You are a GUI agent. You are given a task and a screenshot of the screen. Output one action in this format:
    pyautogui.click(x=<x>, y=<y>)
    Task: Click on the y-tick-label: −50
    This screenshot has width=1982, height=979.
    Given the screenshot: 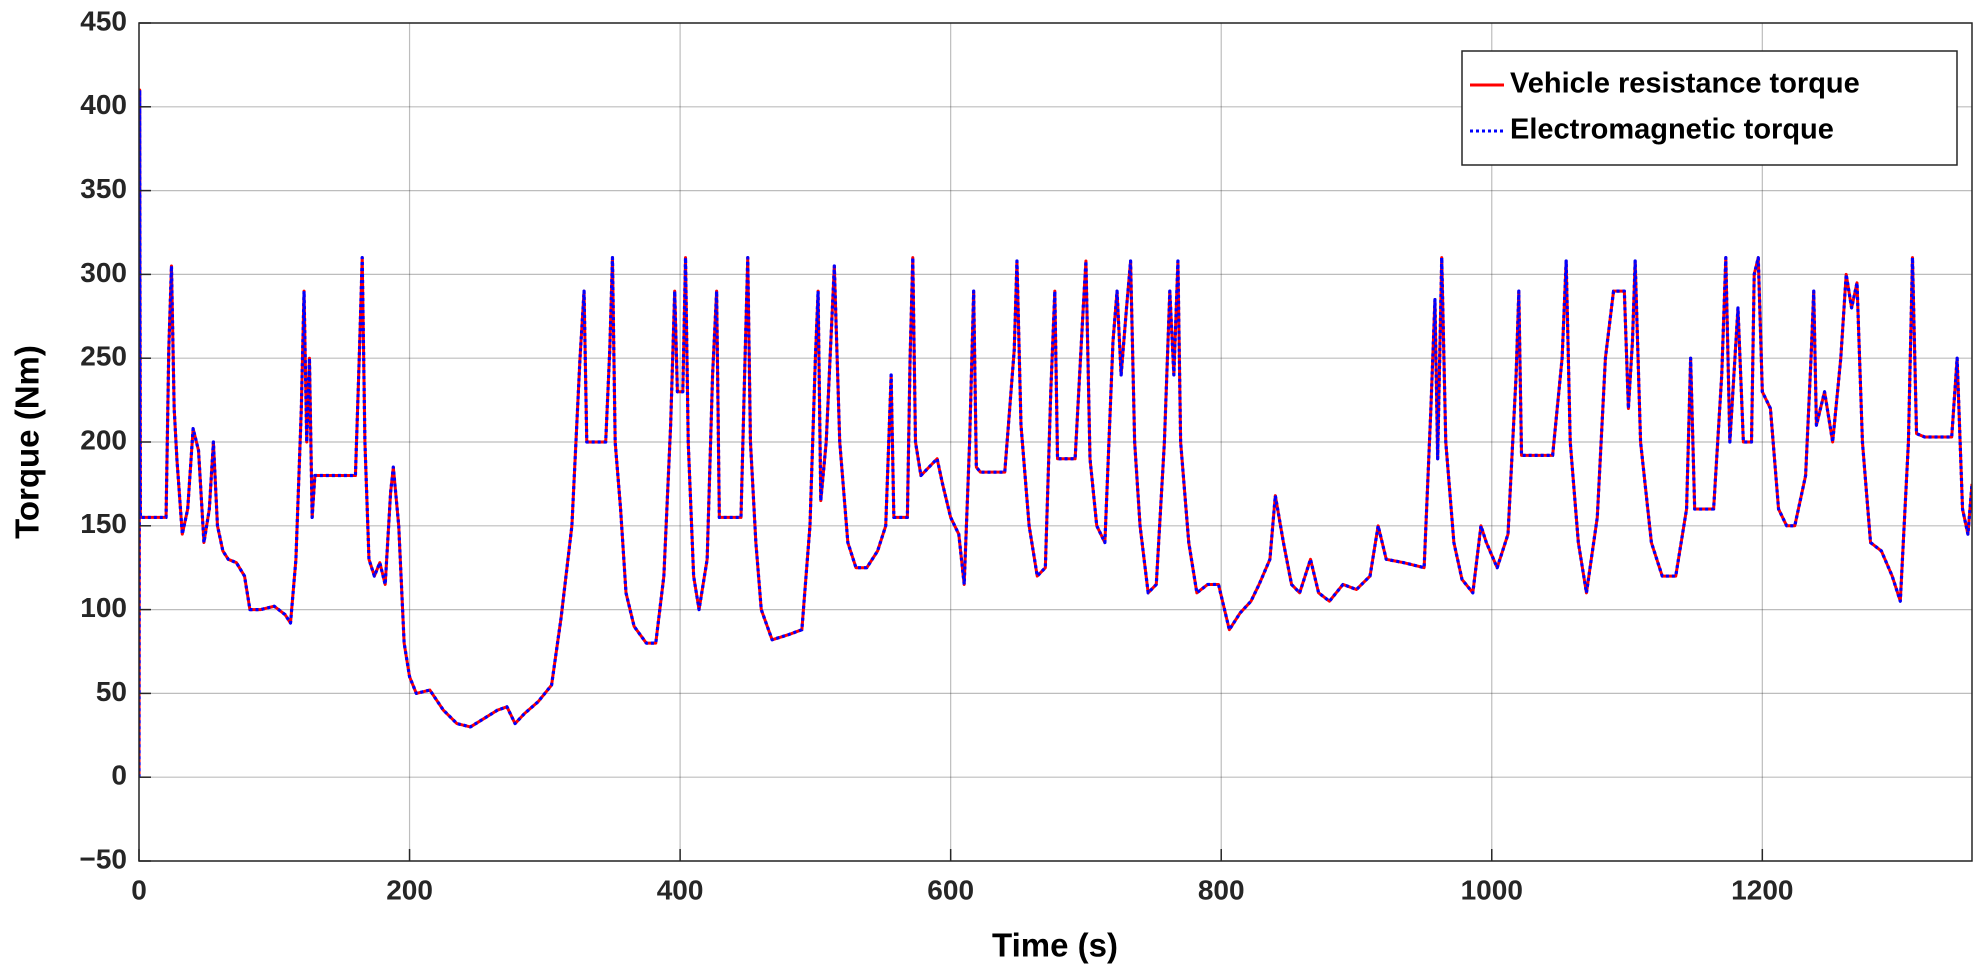 What is the action you would take?
    pyautogui.click(x=104, y=858)
    